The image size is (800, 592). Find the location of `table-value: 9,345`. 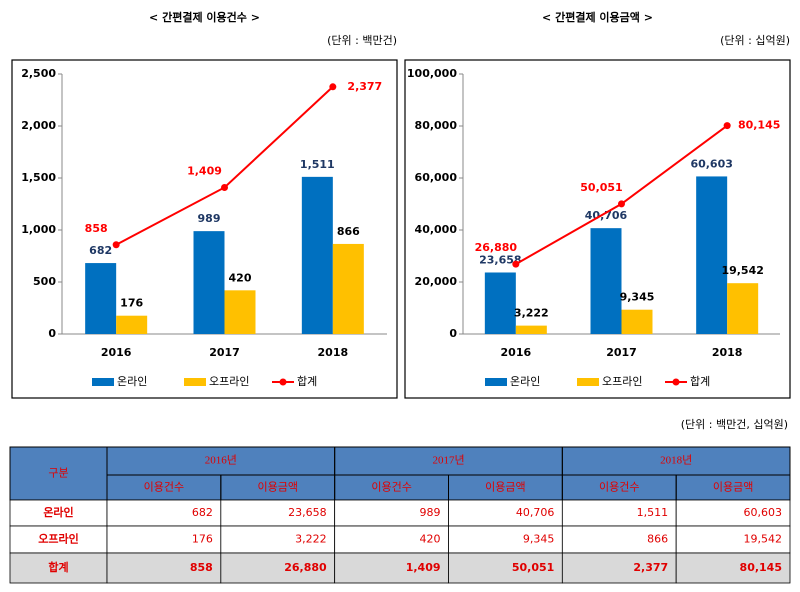

table-value: 9,345 is located at coordinates (539, 539).